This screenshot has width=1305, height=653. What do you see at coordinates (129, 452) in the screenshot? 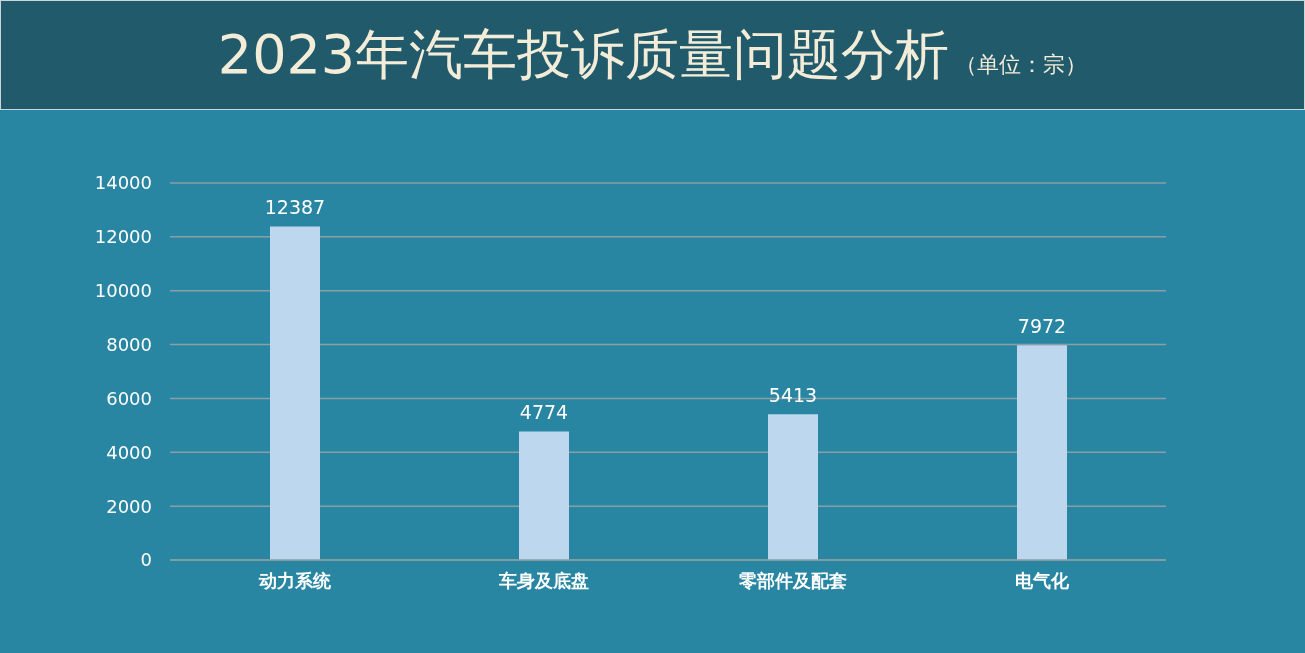
I see `y-tick-label: 4000` at bounding box center [129, 452].